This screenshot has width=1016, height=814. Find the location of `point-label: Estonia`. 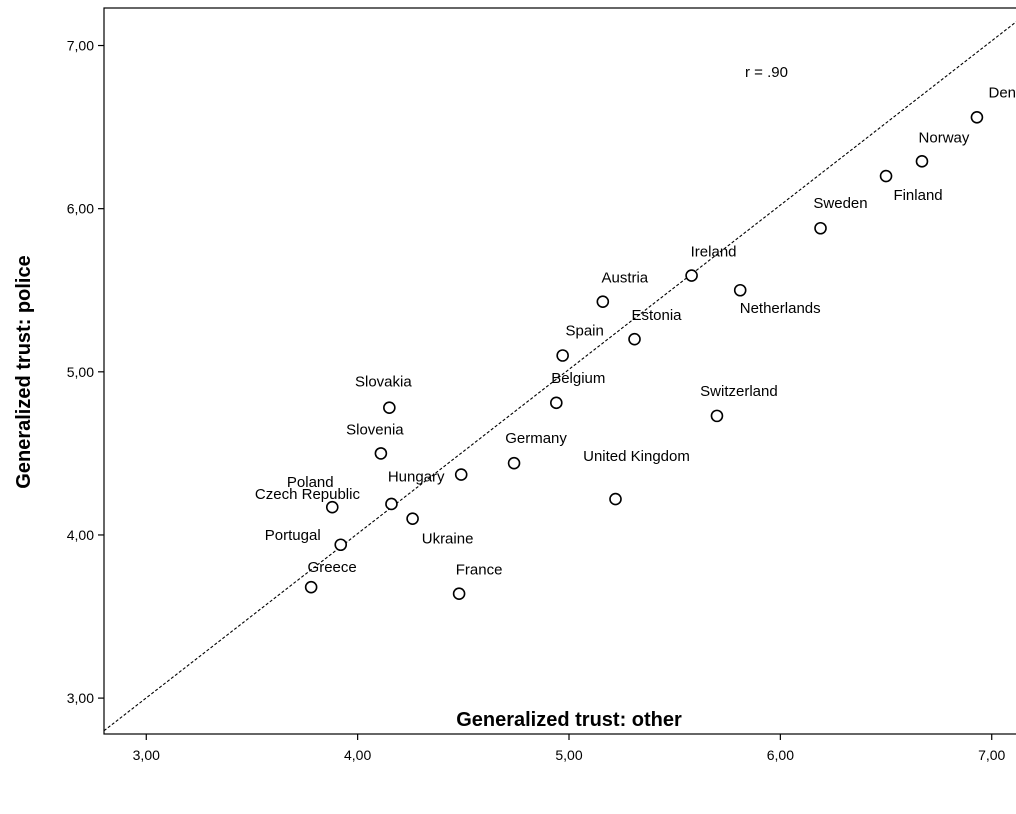

point-label: Estonia is located at coordinates (656, 315).